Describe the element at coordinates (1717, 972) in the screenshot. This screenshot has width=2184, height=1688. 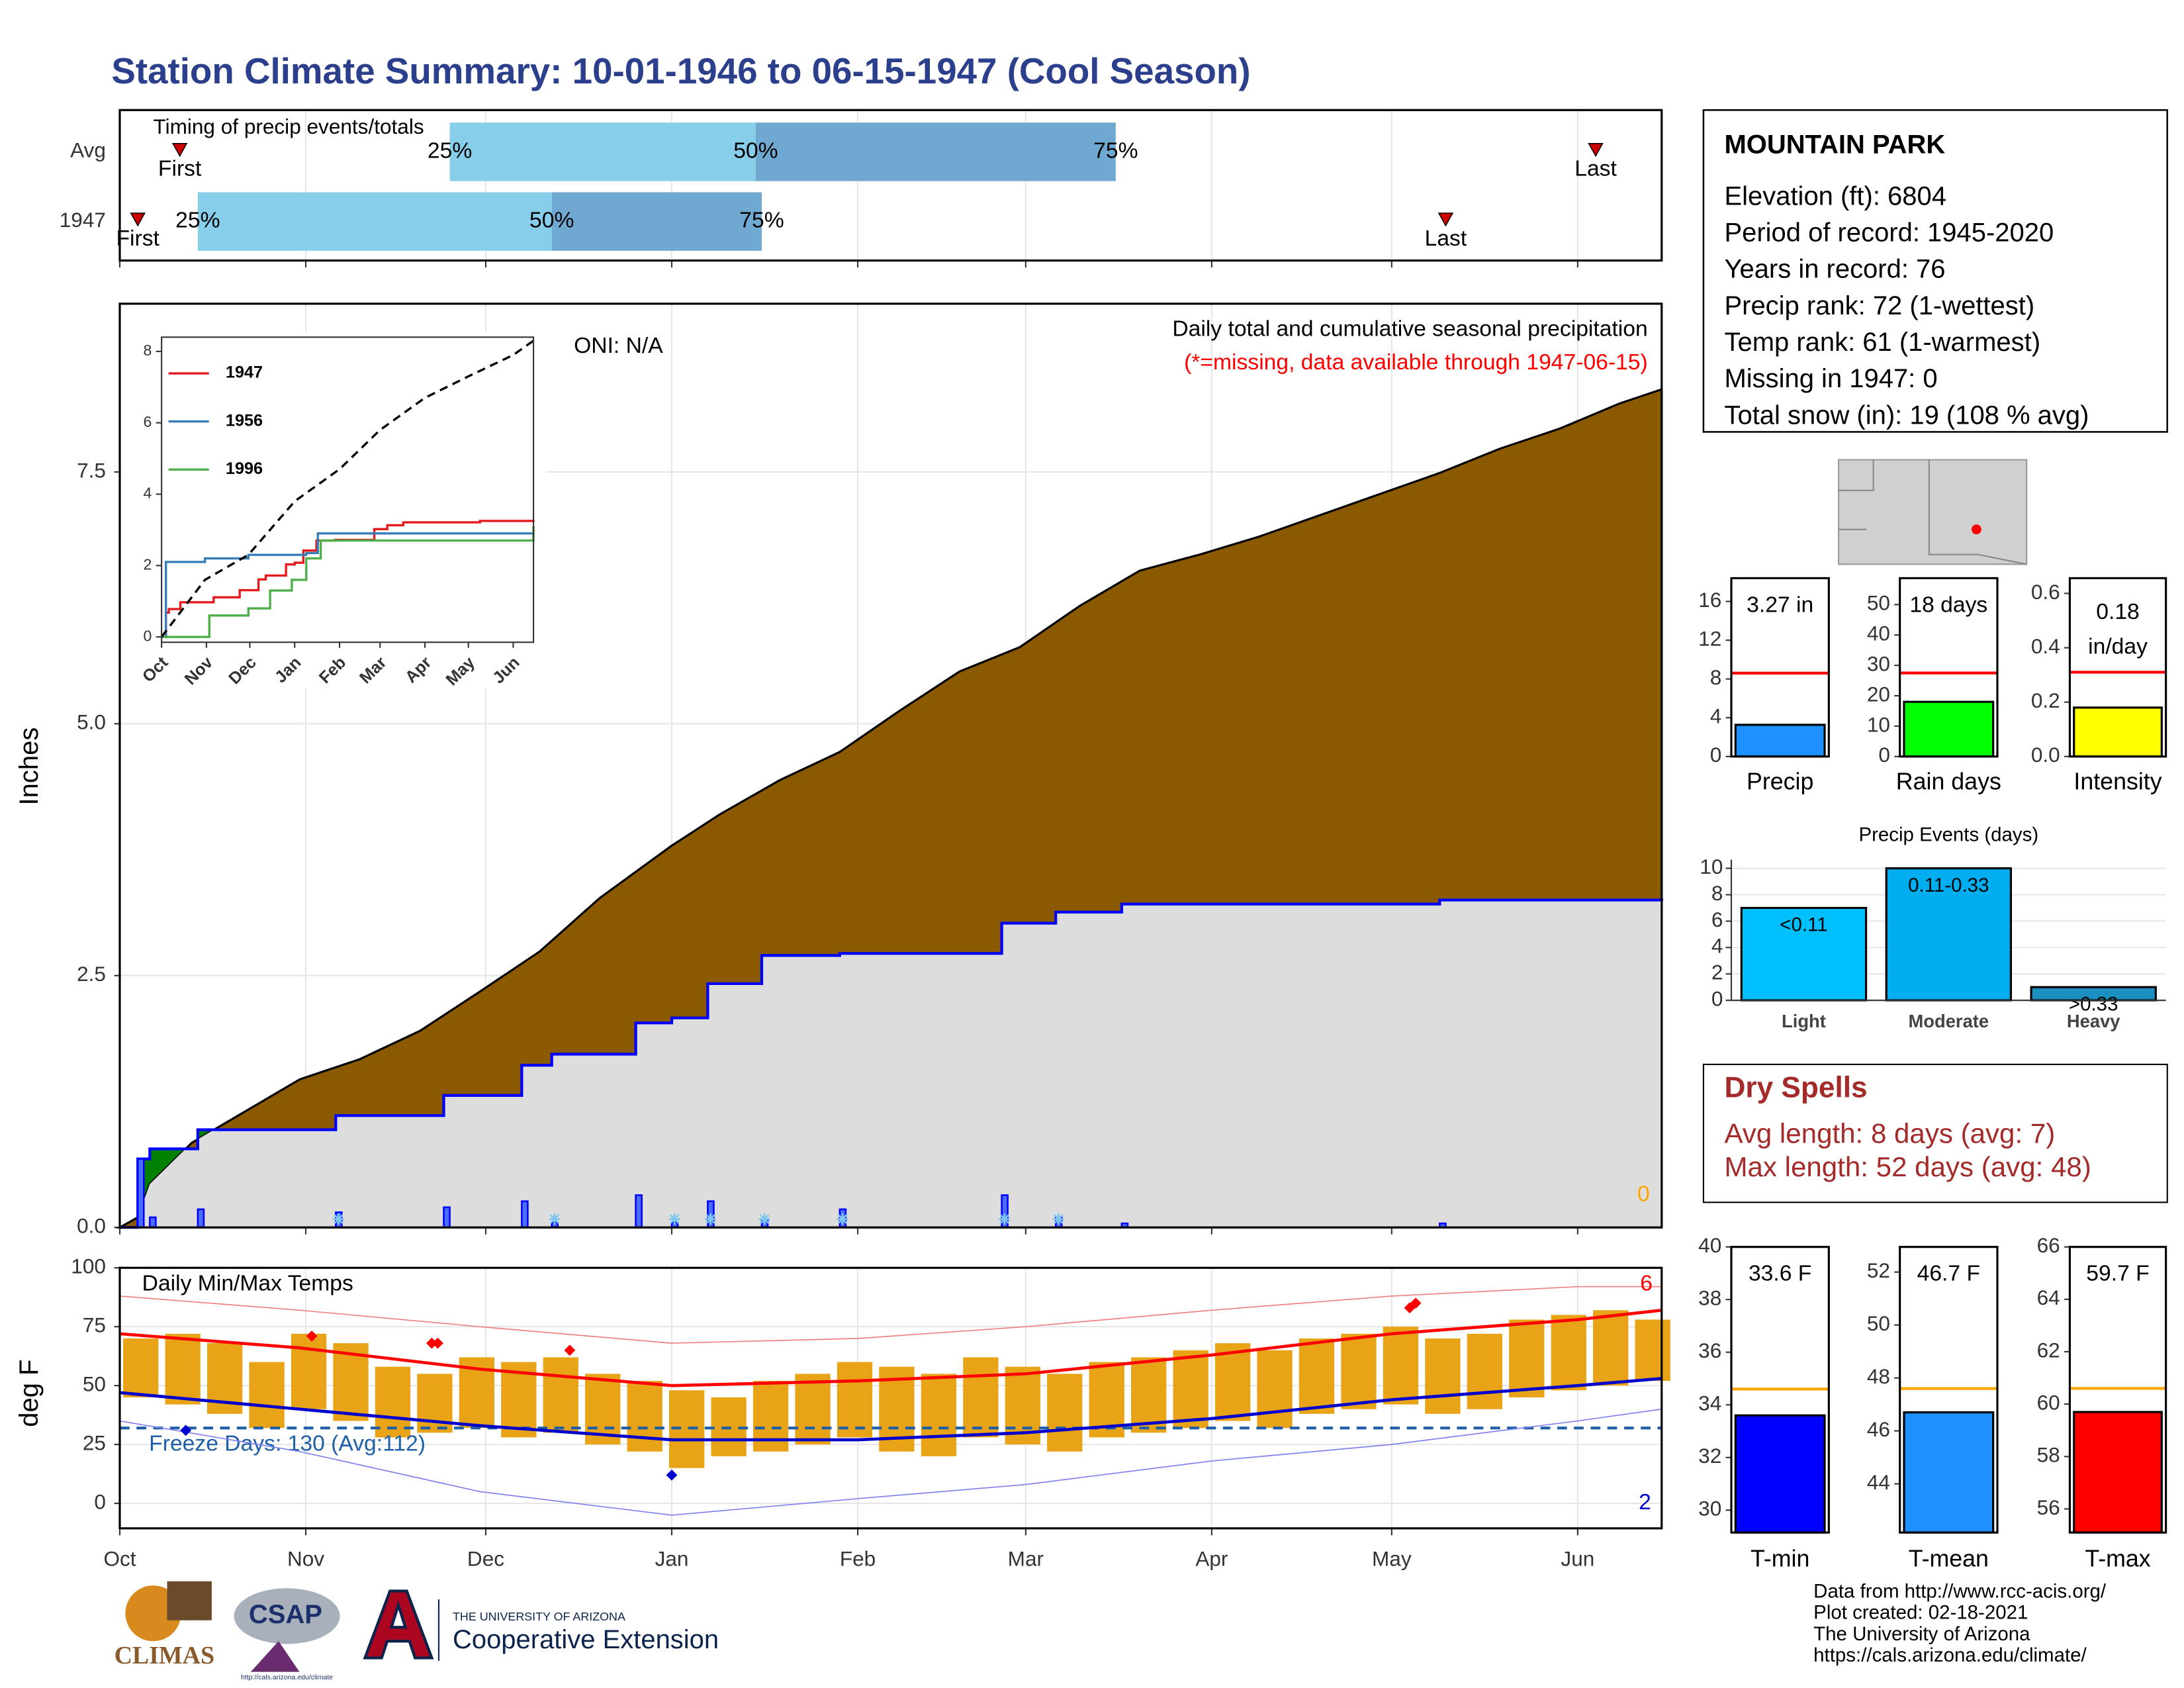
I see `y-tick-label: 2` at that location.